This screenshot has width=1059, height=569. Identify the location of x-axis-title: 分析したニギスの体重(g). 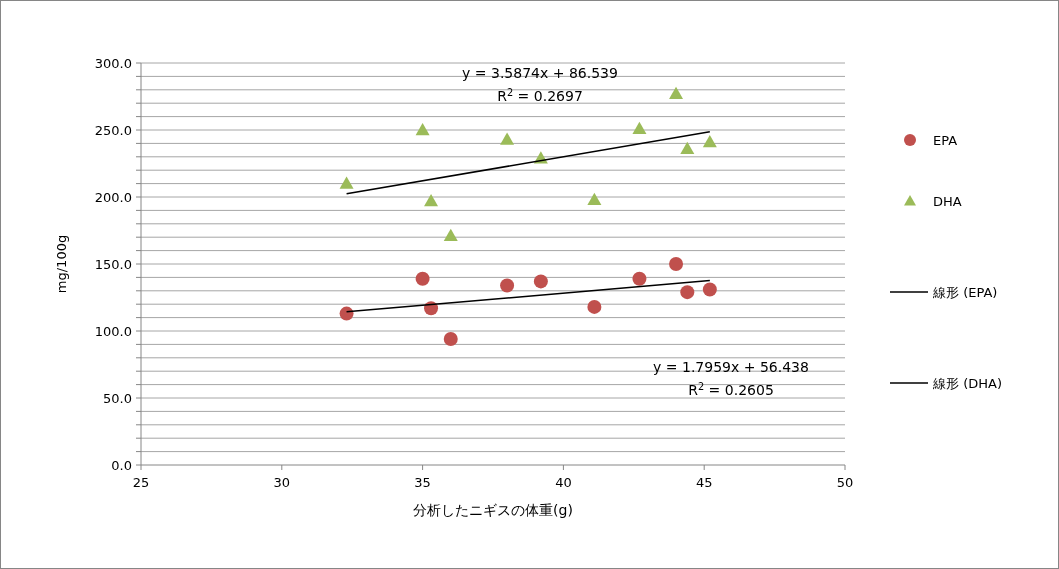
(493, 510).